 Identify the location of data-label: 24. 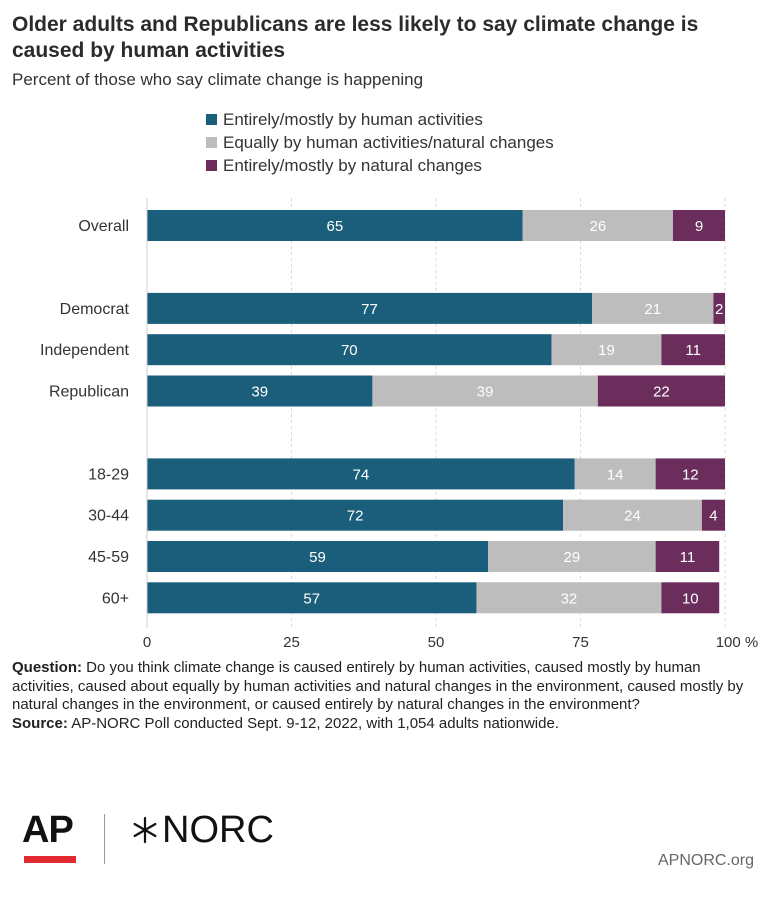
(632, 516).